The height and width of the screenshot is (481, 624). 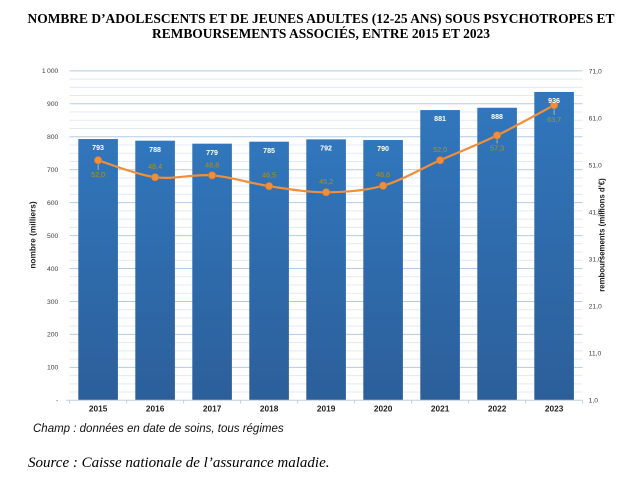 I want to click on svg-text: 881, so click(x=440, y=119).